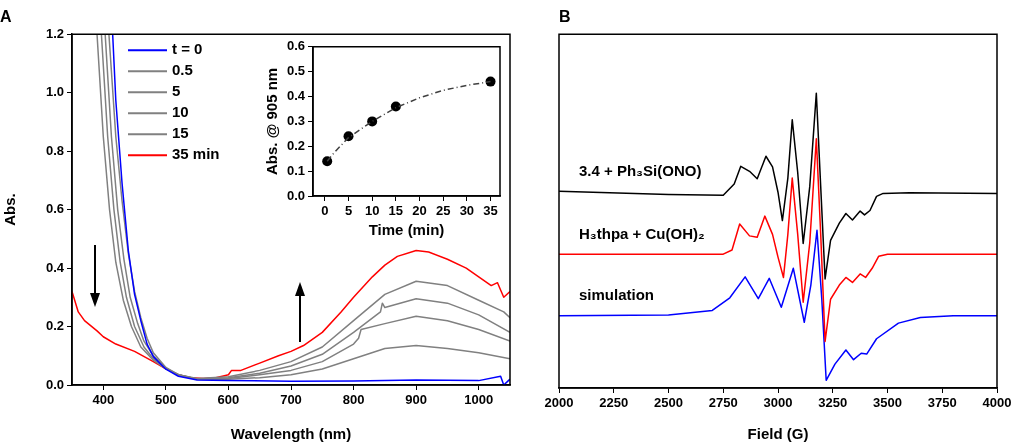 Image resolution: width=1017 pixels, height=446 pixels. Describe the element at coordinates (295, 120) in the screenshot. I see `y-tick-label: 0.3` at that location.